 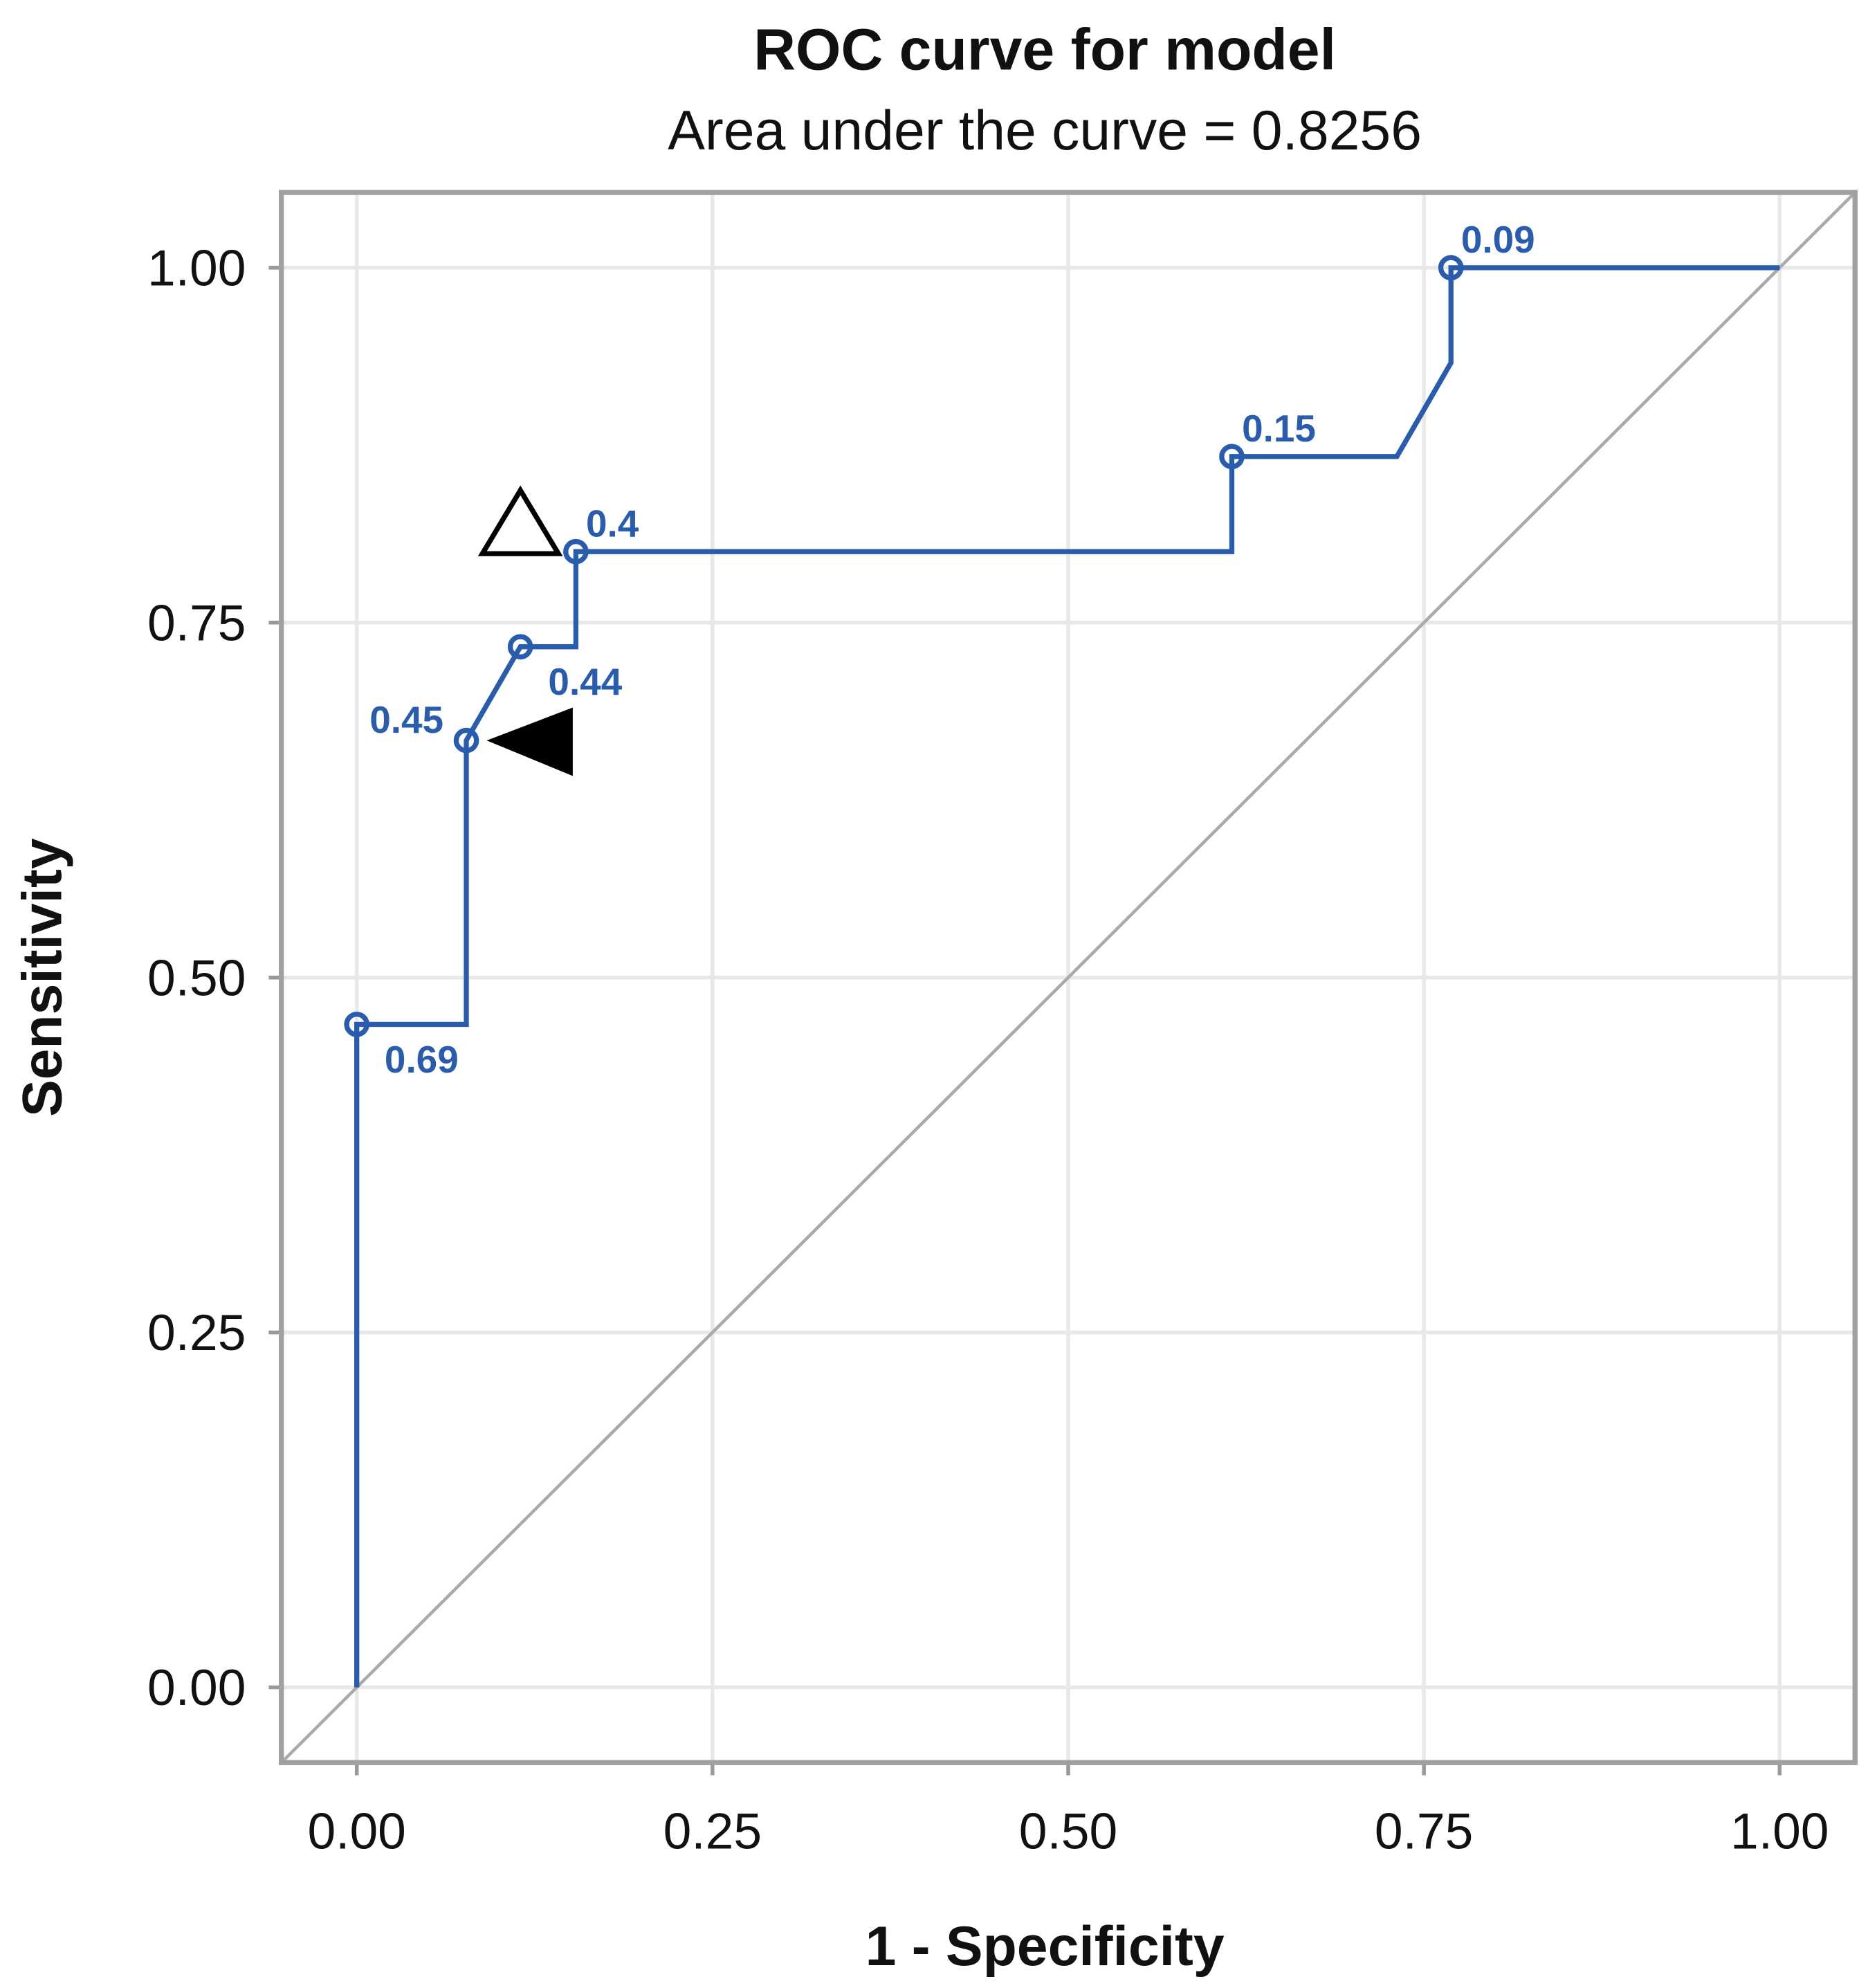 I want to click on y-tick-label: 1.00, so click(x=196, y=268).